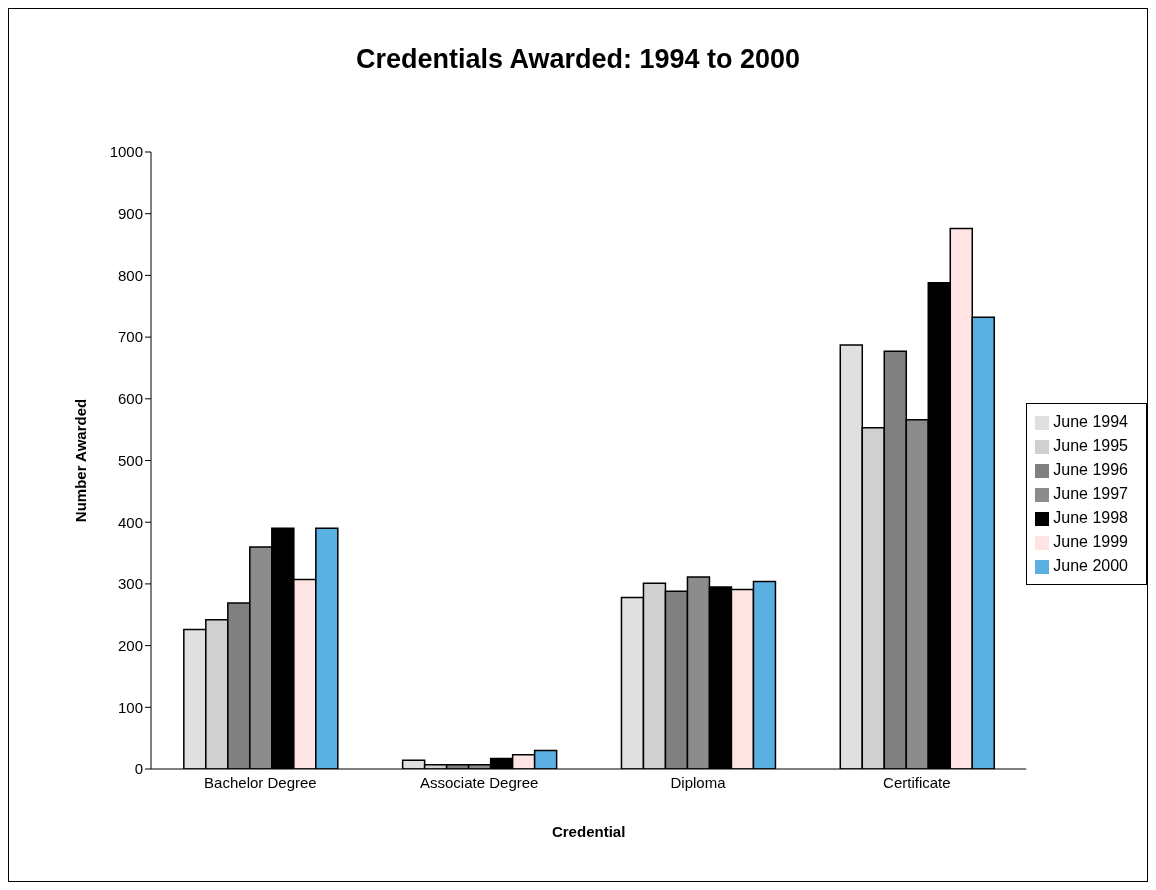 The height and width of the screenshot is (890, 1156). I want to click on y-tick-label: 800, so click(130, 275).